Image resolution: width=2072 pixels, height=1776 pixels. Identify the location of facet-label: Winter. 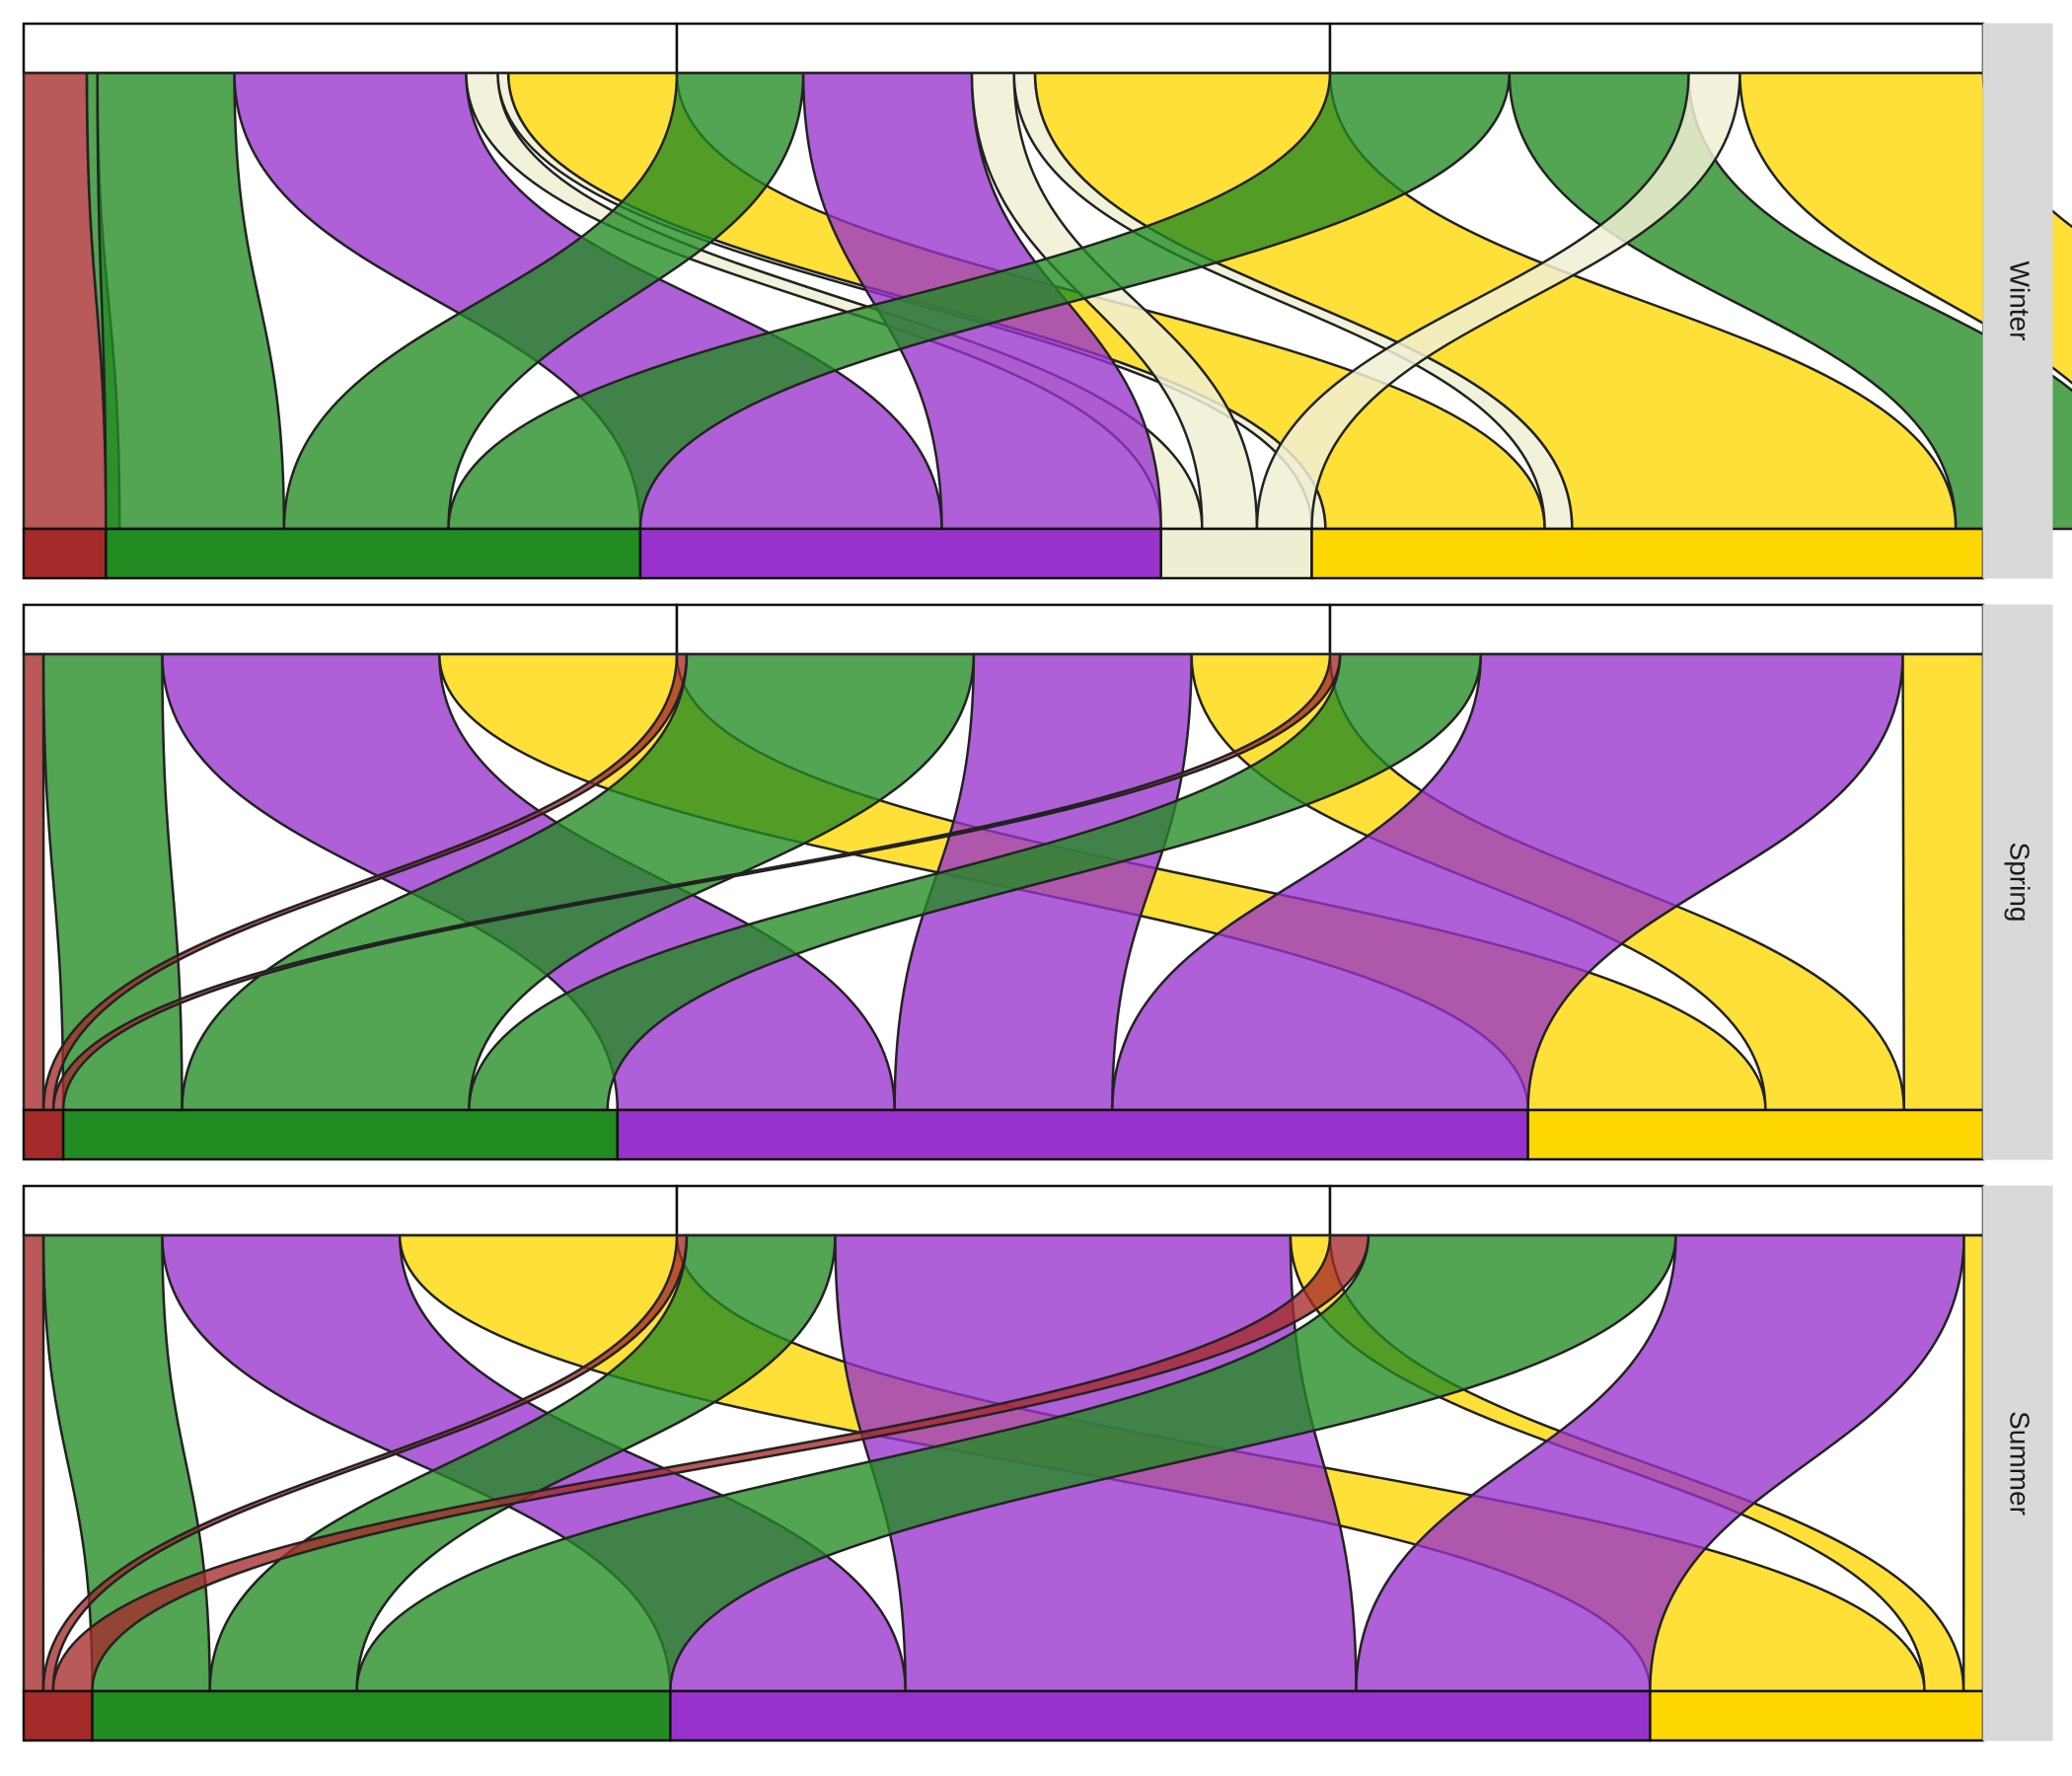
(2020, 301).